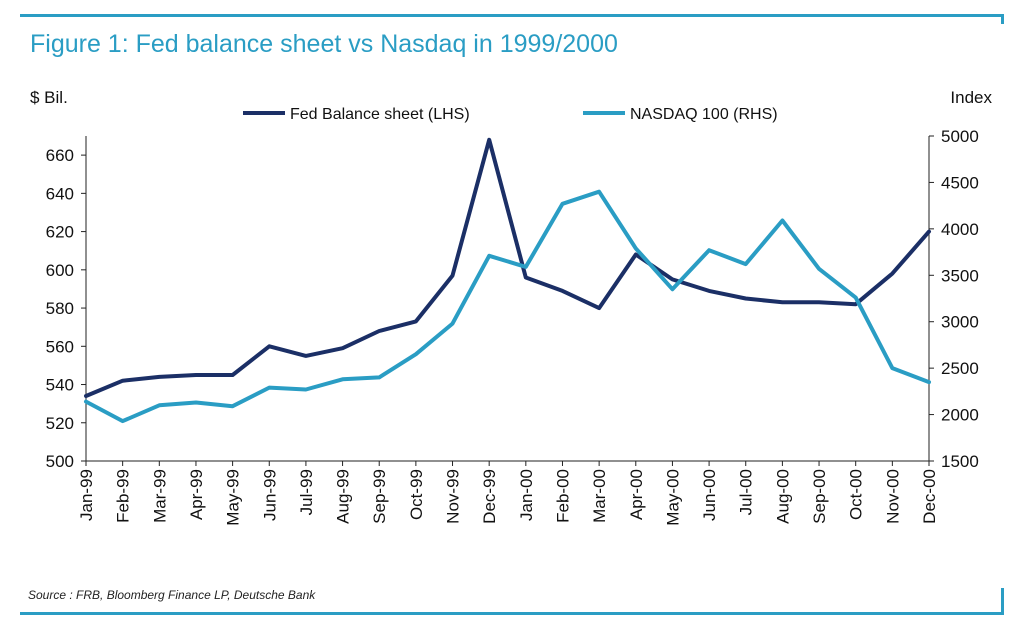  Describe the element at coordinates (819, 496) in the screenshot. I see `x-tick-label: Sep-00` at that location.